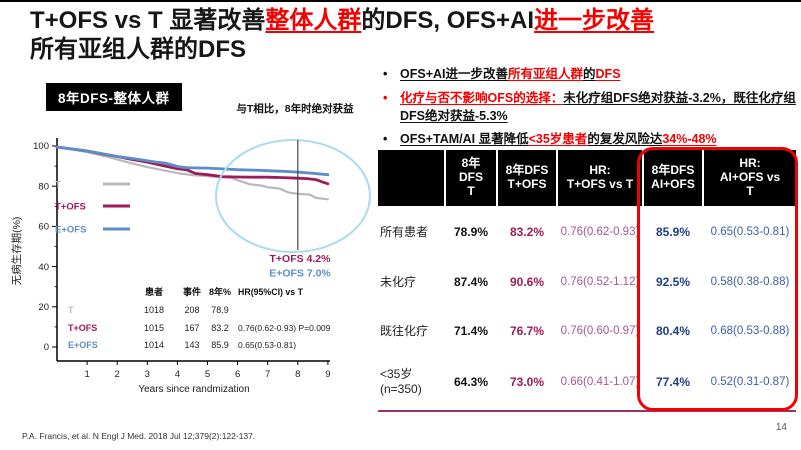 The image size is (801, 450). What do you see at coordinates (220, 291) in the screenshot?
I see `stats-header: 8年%` at bounding box center [220, 291].